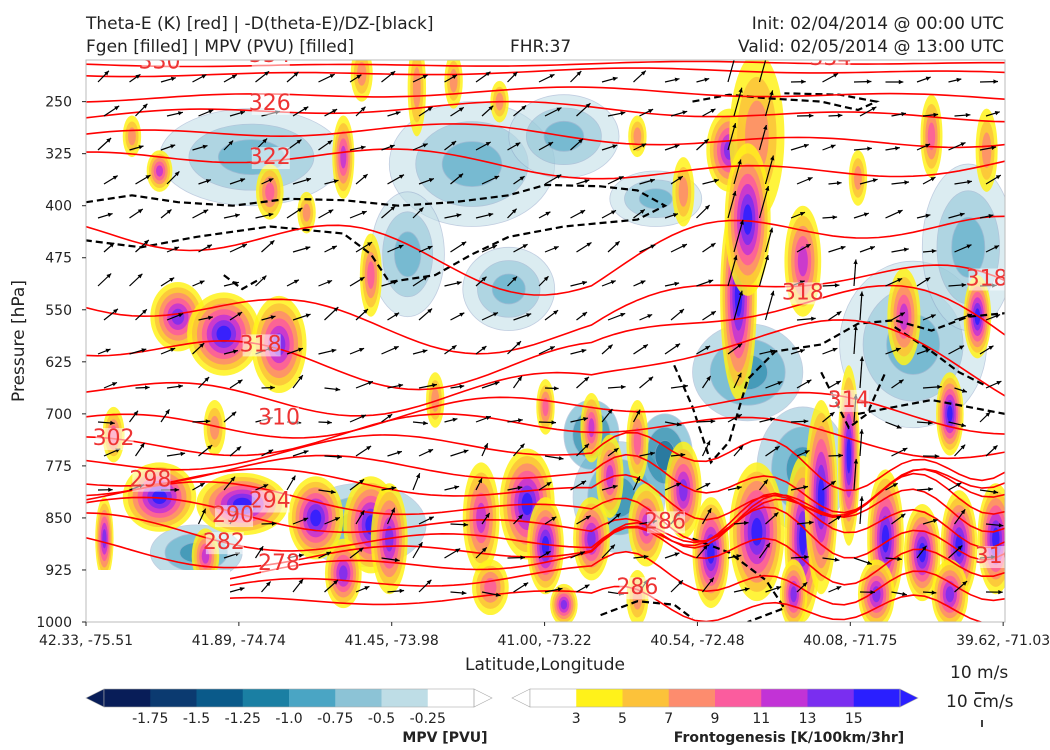 This screenshot has height=750, width=1050. Describe the element at coordinates (279, 563) in the screenshot. I see `theta-e-label: 278` at that location.